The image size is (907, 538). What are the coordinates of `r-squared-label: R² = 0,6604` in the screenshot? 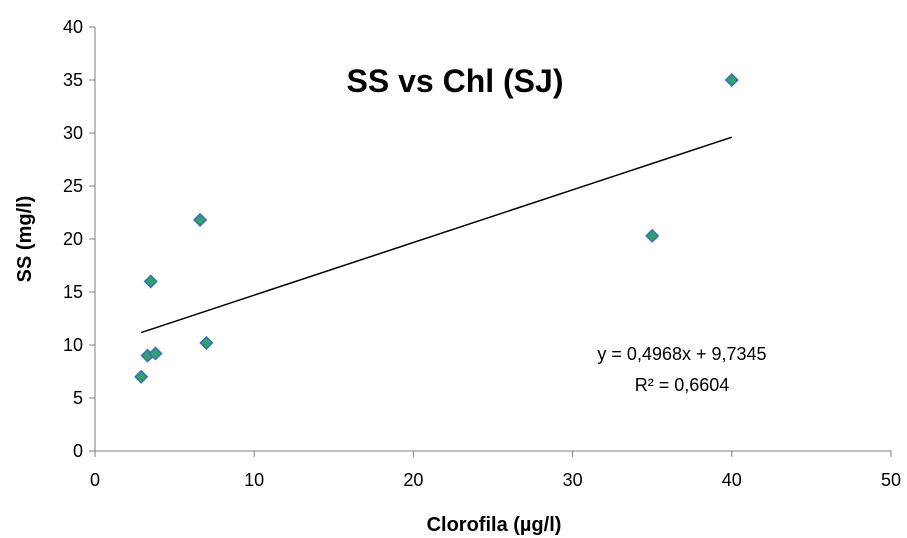 It's located at (682, 385).